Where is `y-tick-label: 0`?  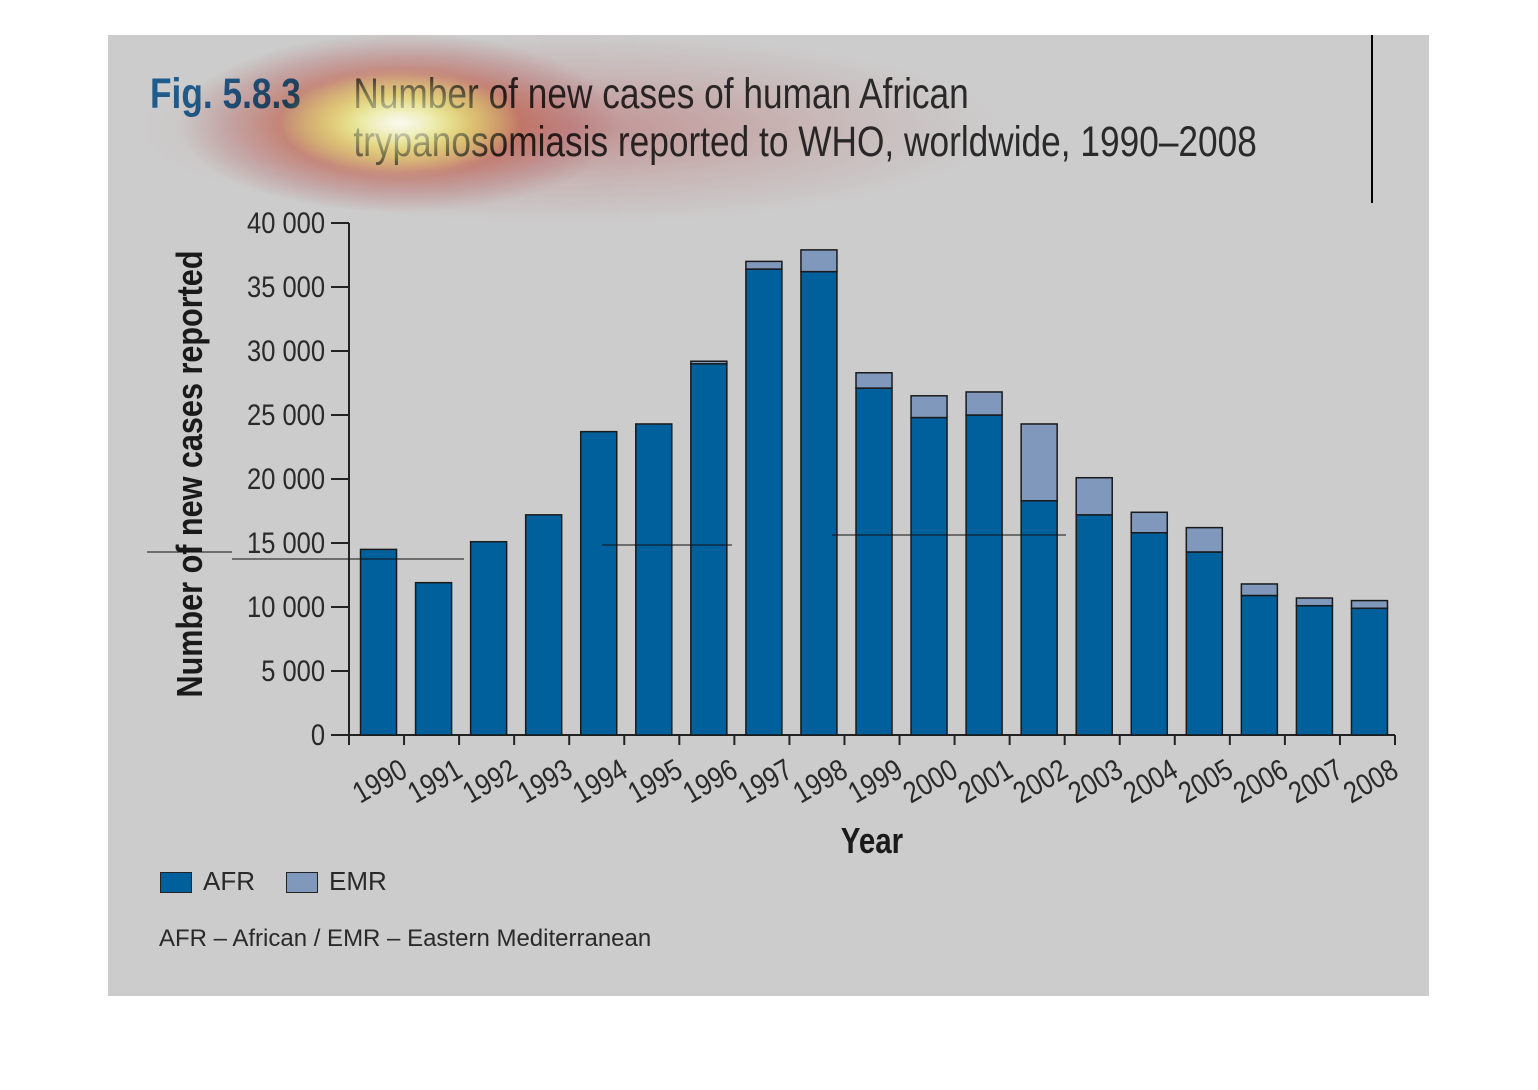
y-tick-label: 0 is located at coordinates (318, 734).